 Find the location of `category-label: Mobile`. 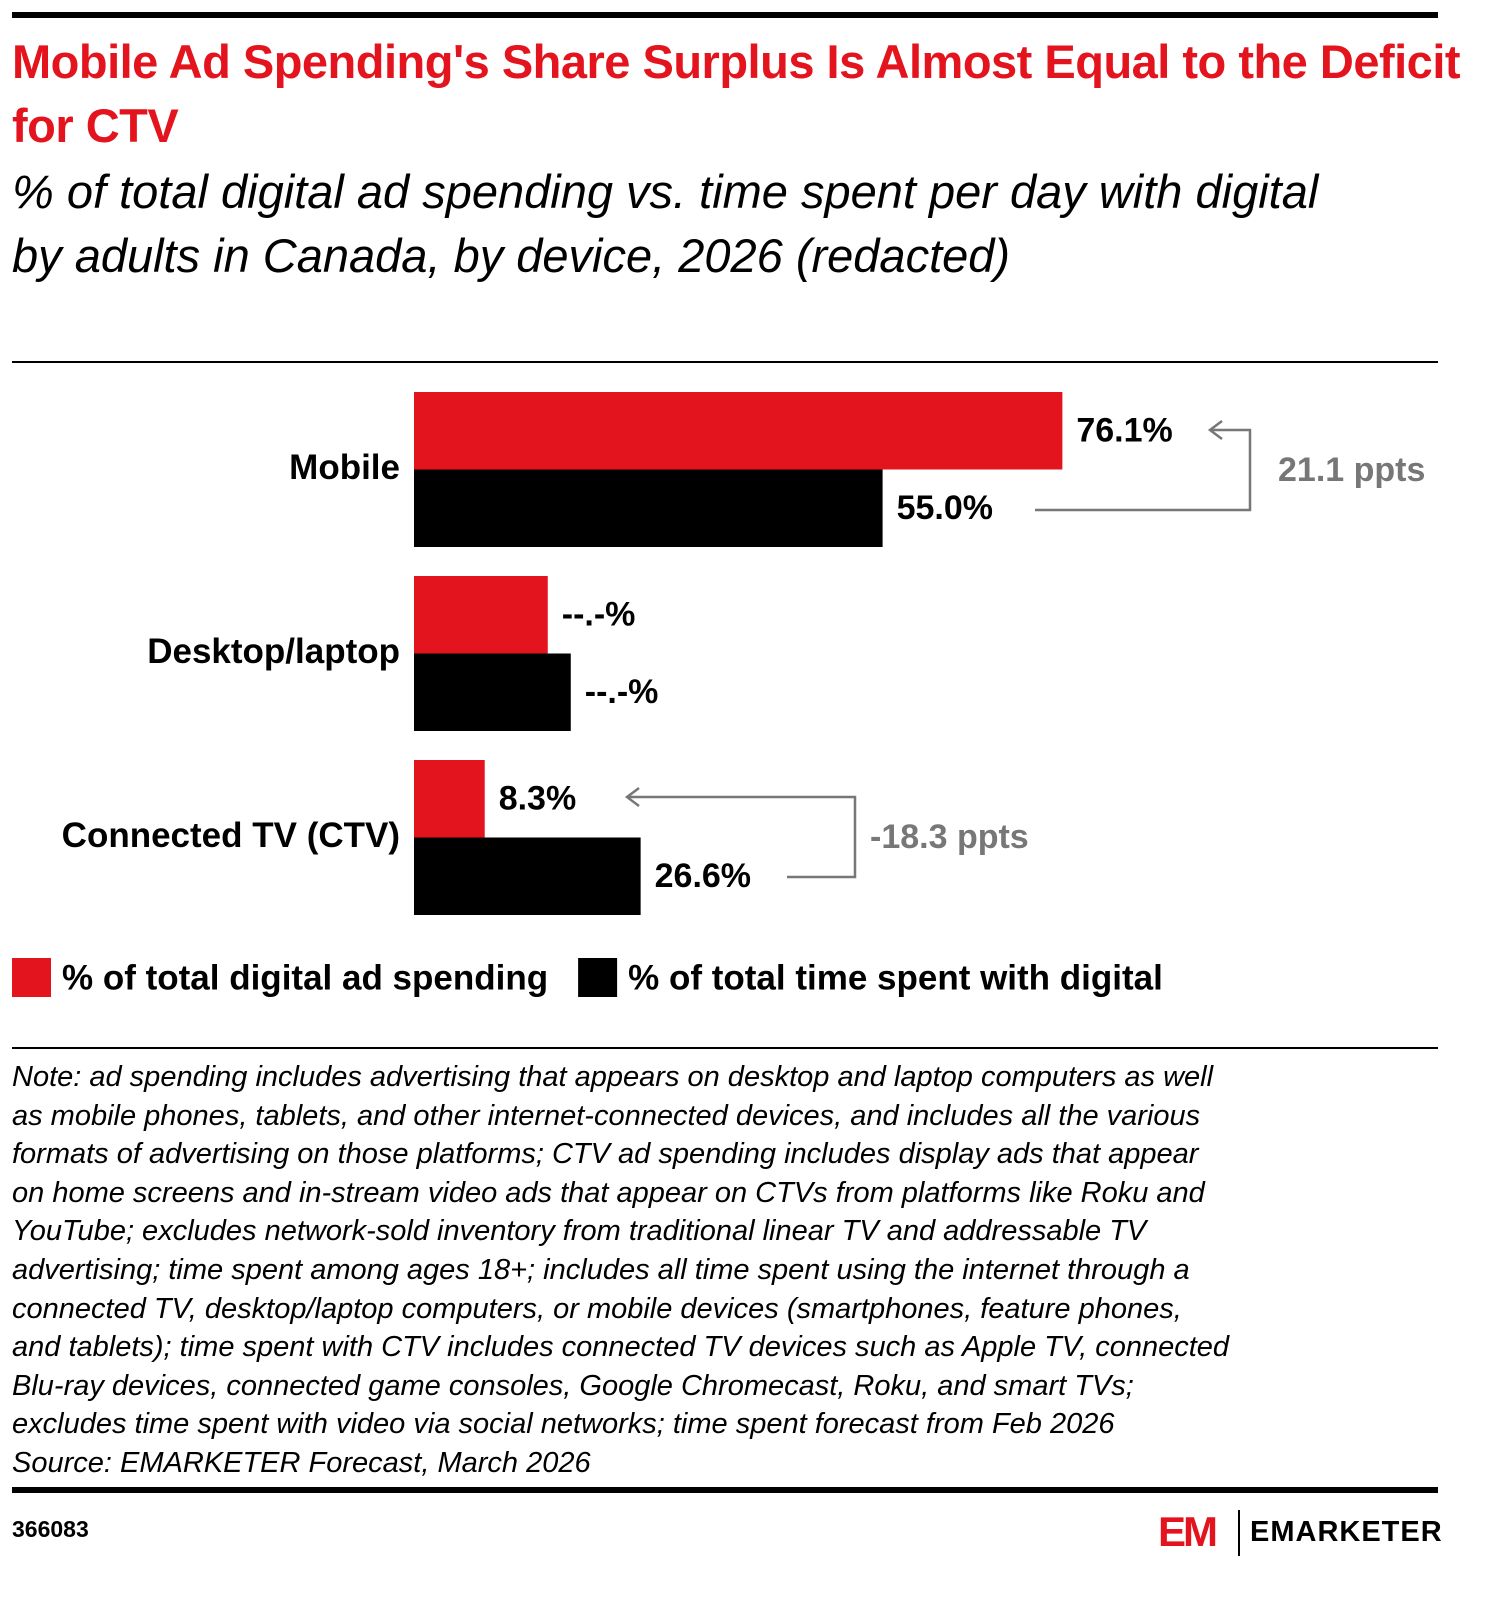

category-label: Mobile is located at coordinates (344, 467).